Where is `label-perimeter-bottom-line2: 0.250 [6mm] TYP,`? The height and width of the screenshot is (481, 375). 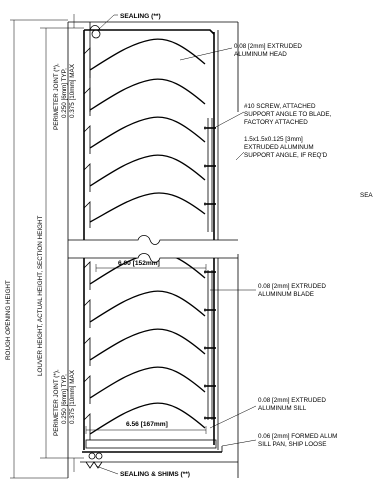
label-perimeter-bottom-line2: 0.250 [6mm] TYP, is located at coordinates (64, 399).